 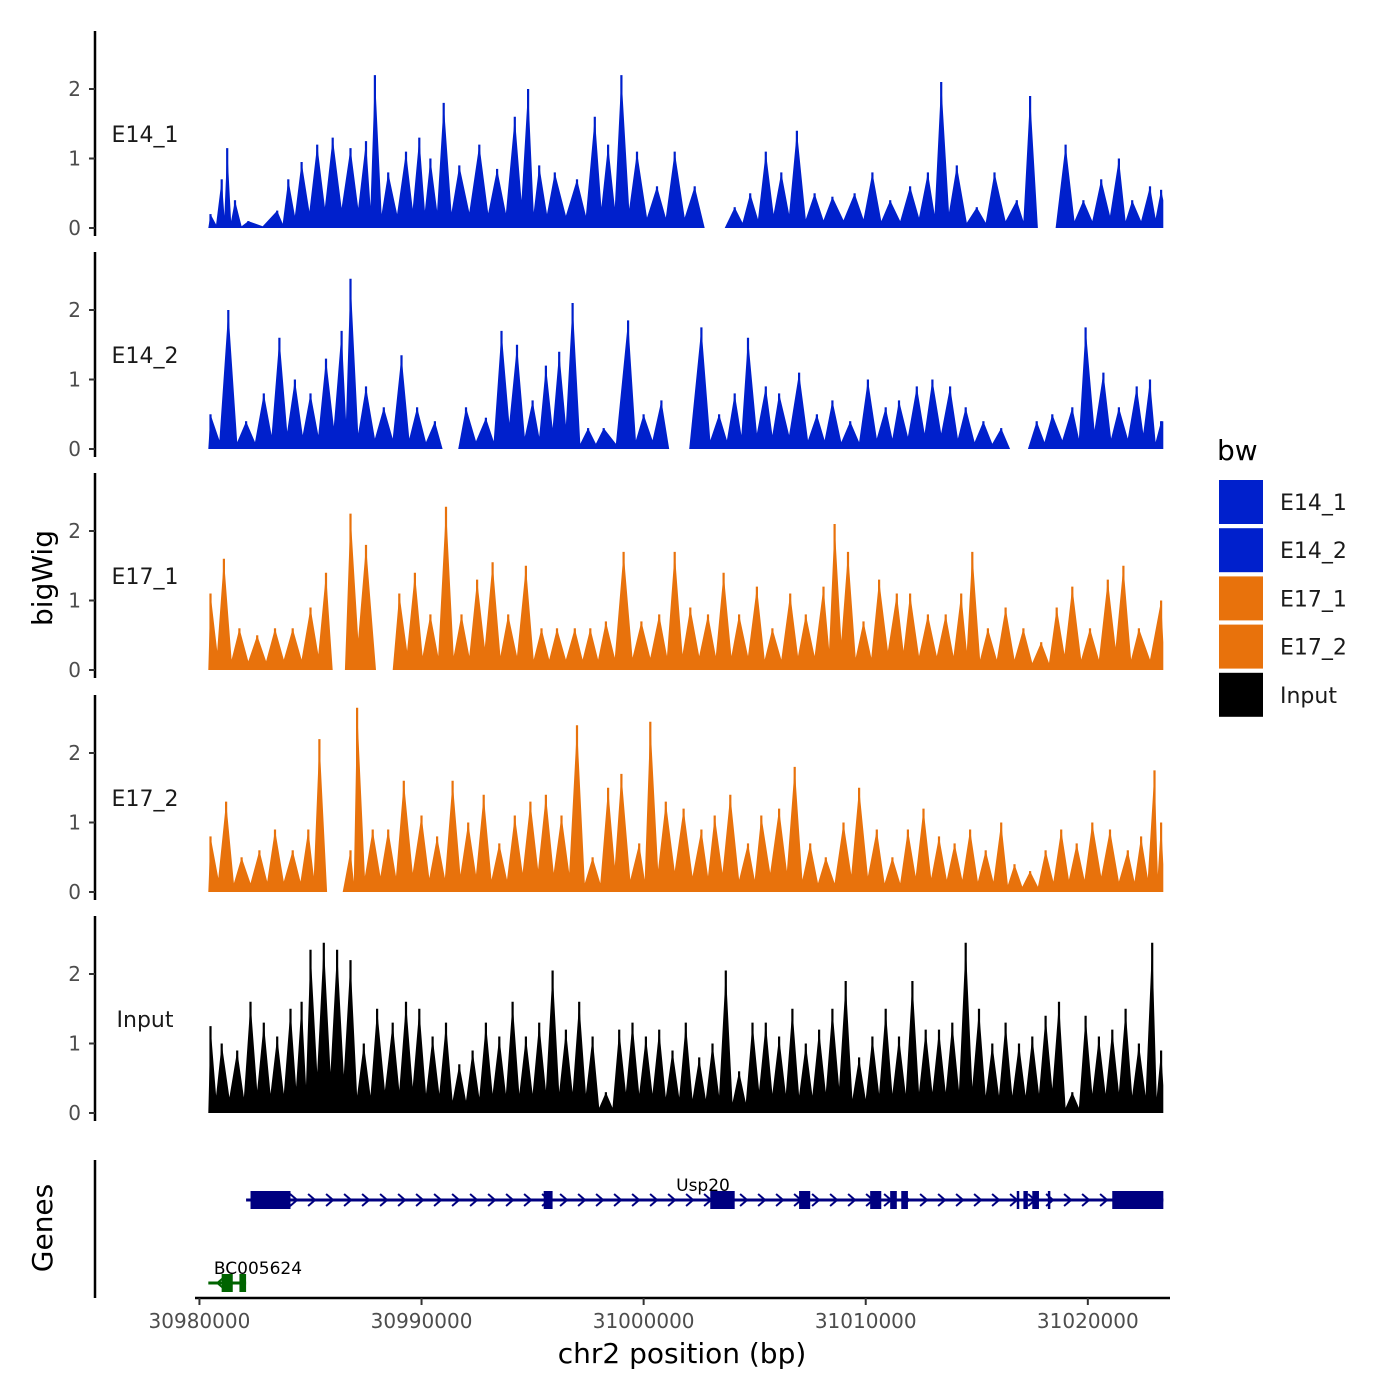 I want to click on legend-item-e14-2: E14_2, so click(x=1283, y=550).